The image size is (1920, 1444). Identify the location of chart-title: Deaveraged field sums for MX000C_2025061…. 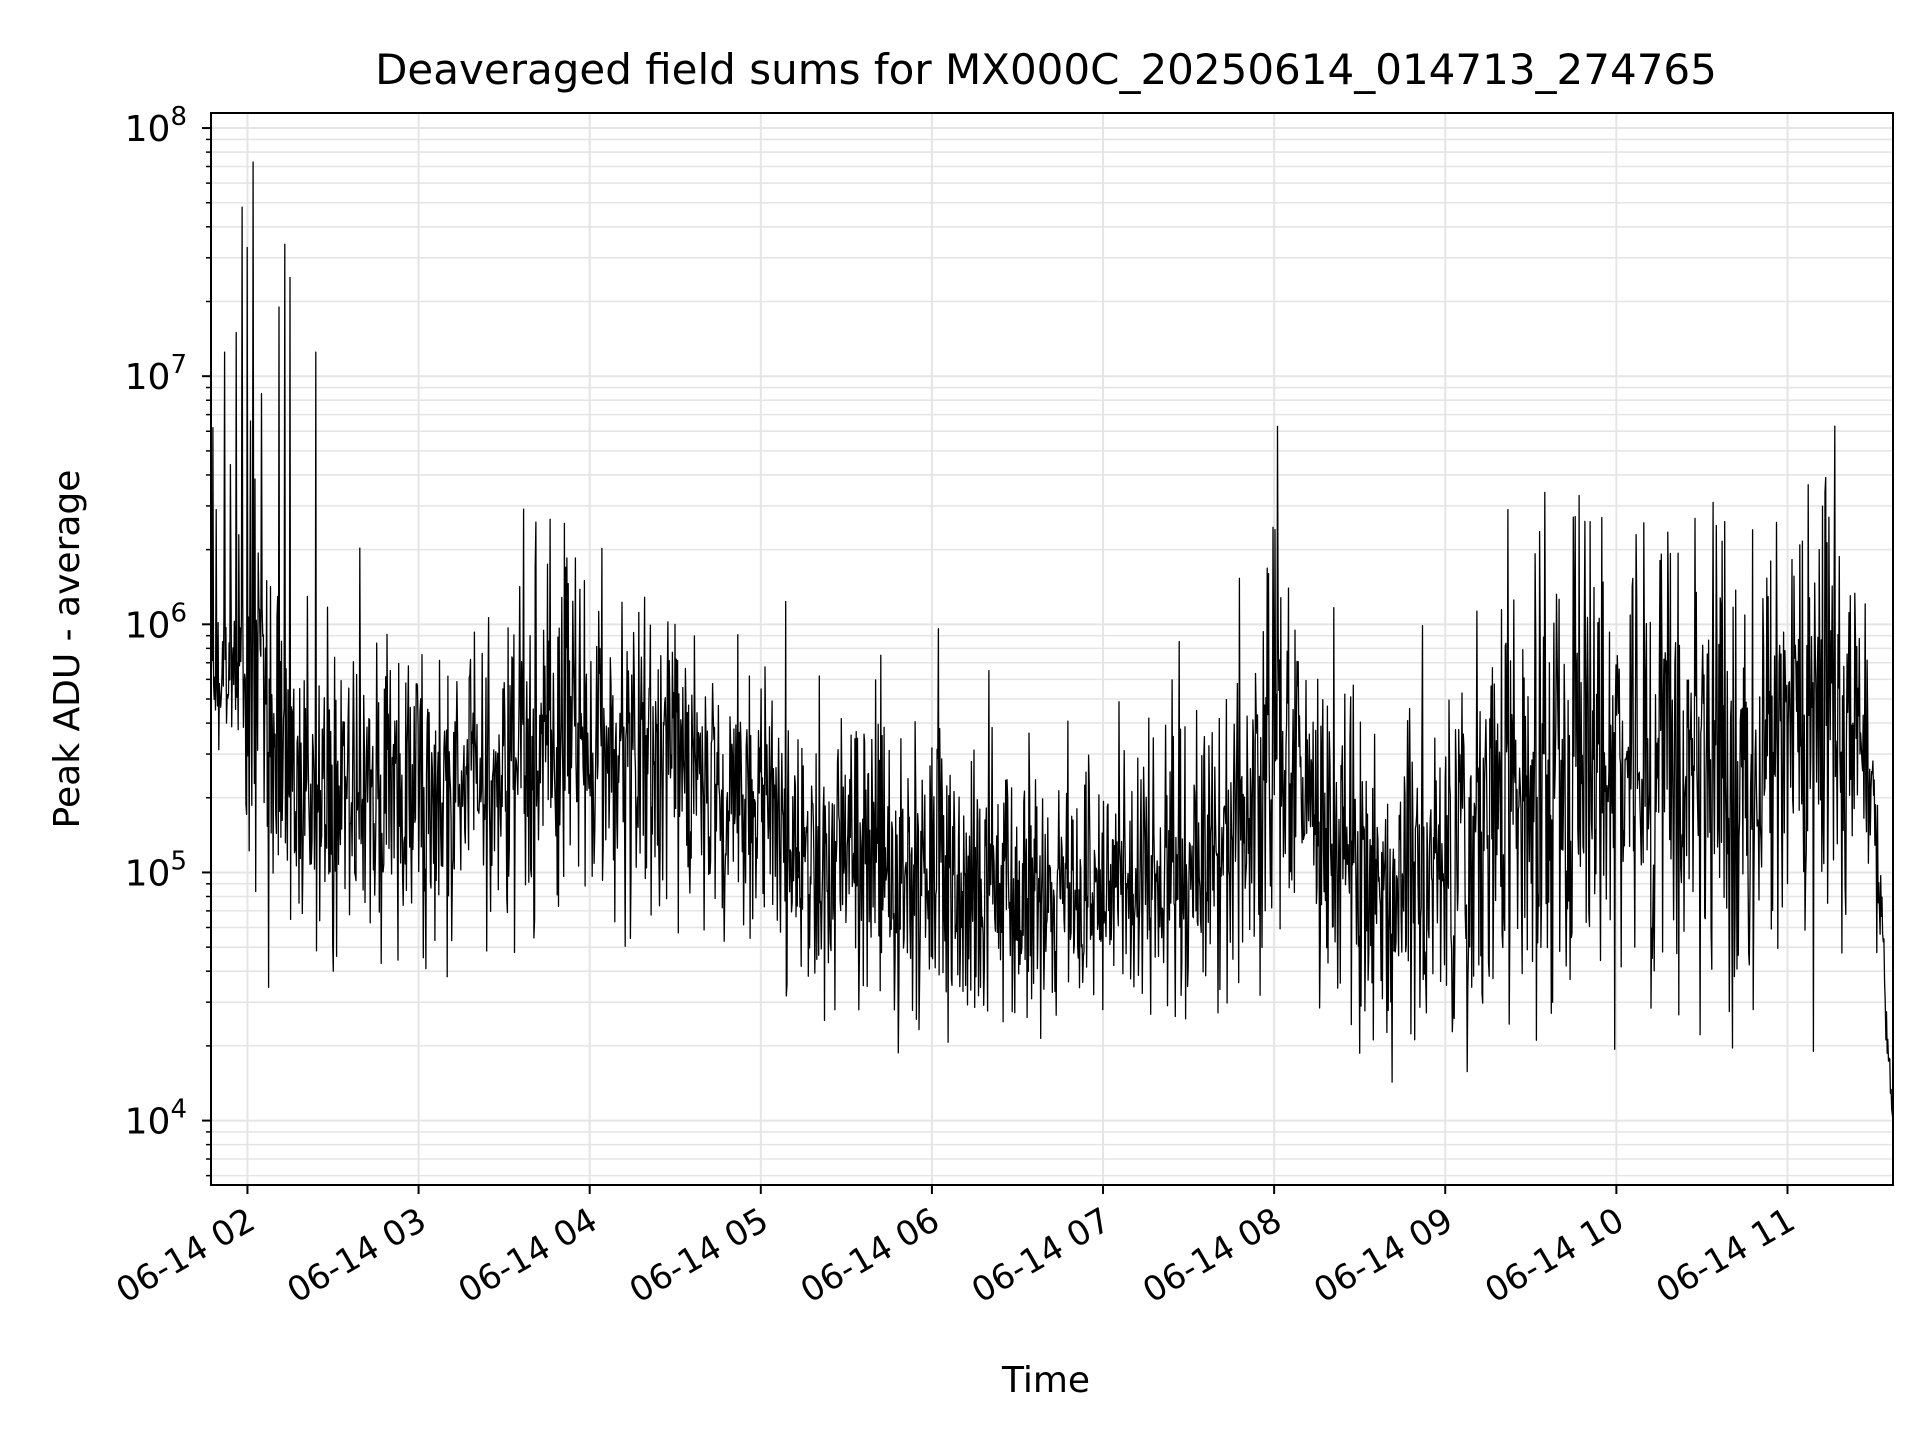
(1046, 69).